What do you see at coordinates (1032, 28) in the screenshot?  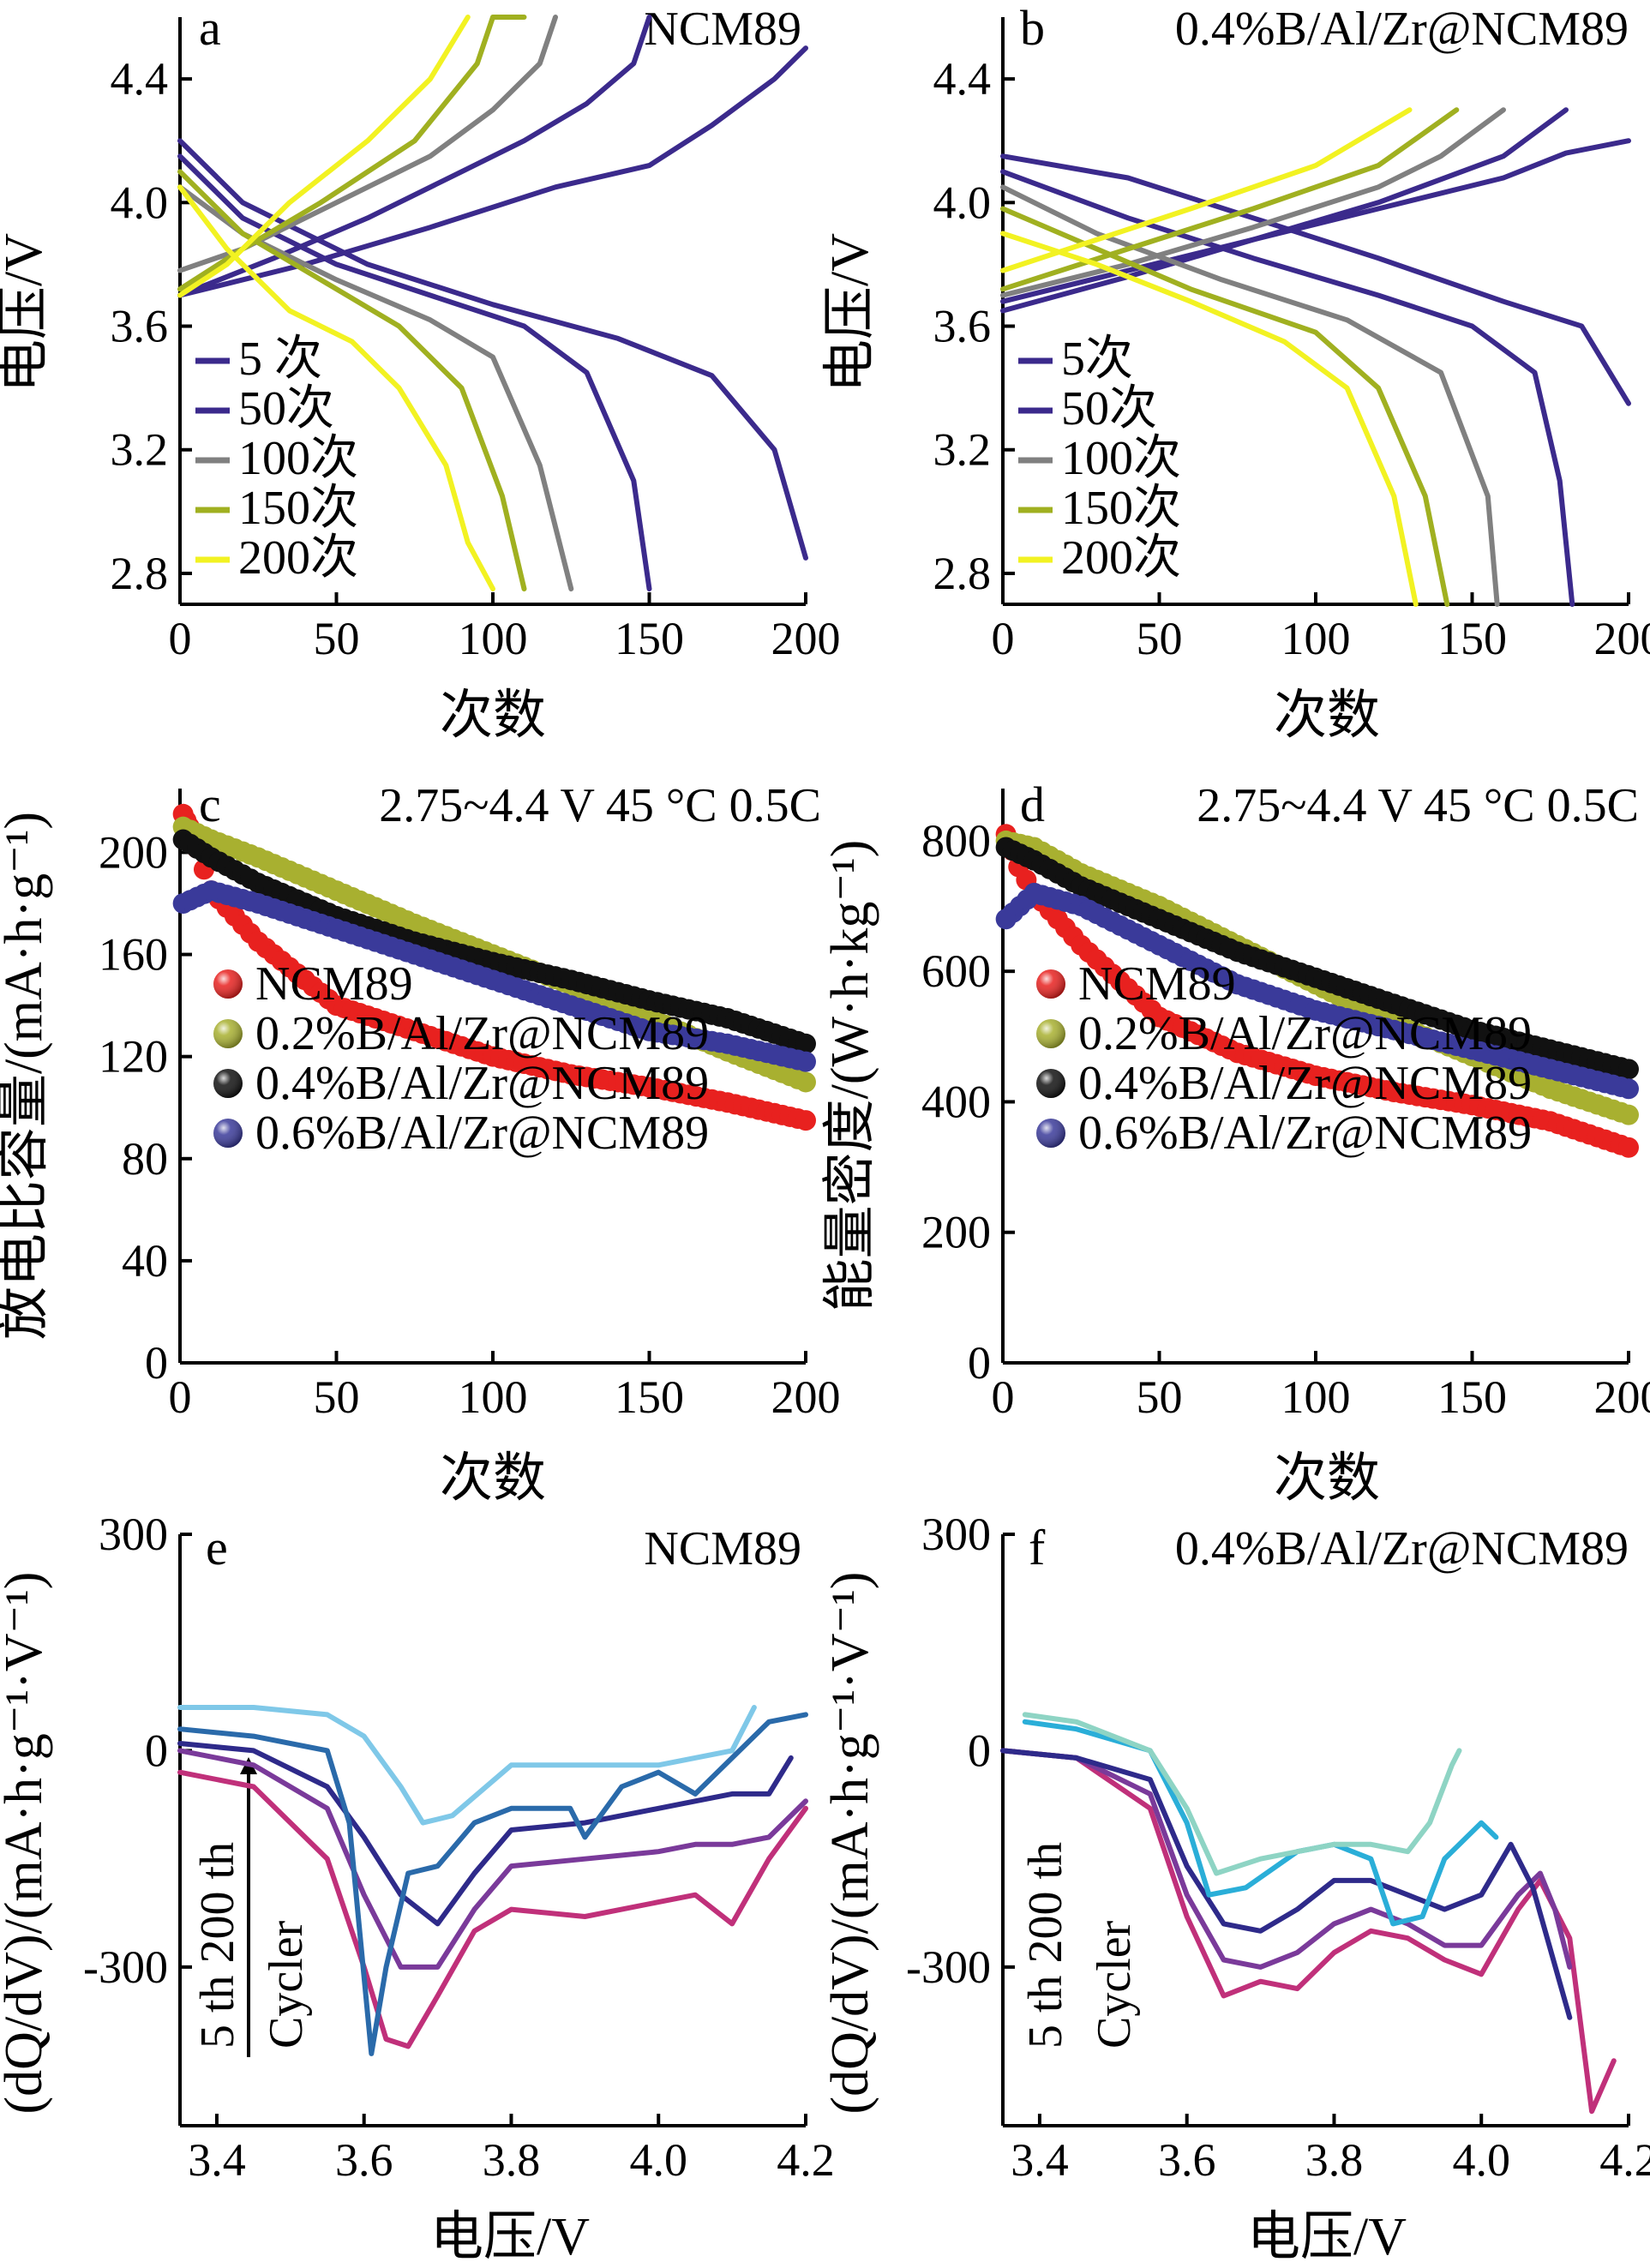 I see `panel-b-letter: b` at bounding box center [1032, 28].